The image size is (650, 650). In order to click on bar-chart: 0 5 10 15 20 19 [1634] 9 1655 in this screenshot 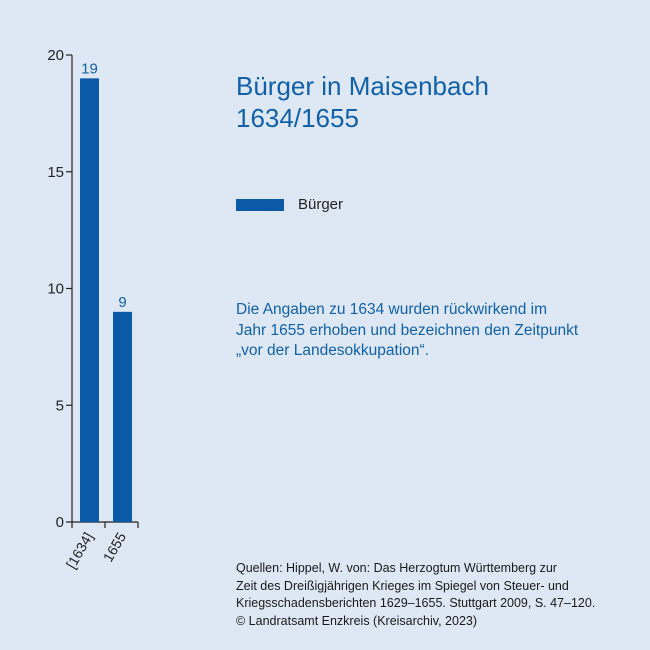, I will do `click(93, 309)`.